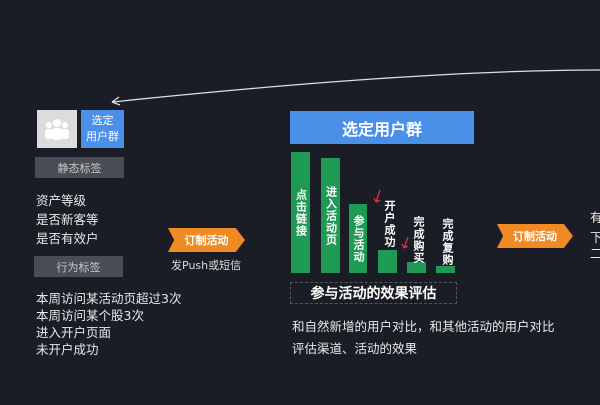 The image size is (600, 405). I want to click on behavior-tag-label: 行为标签, so click(78, 266).